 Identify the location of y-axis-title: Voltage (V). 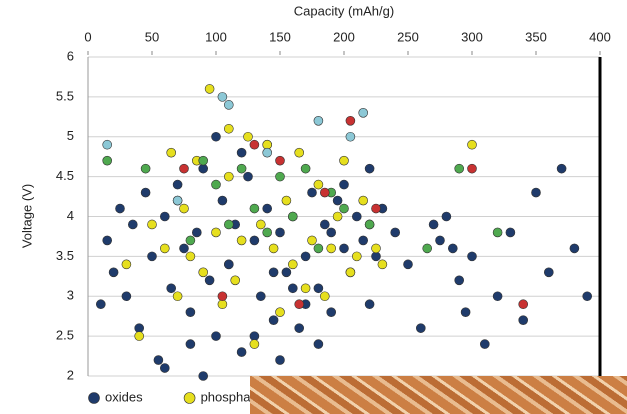
(26, 216).